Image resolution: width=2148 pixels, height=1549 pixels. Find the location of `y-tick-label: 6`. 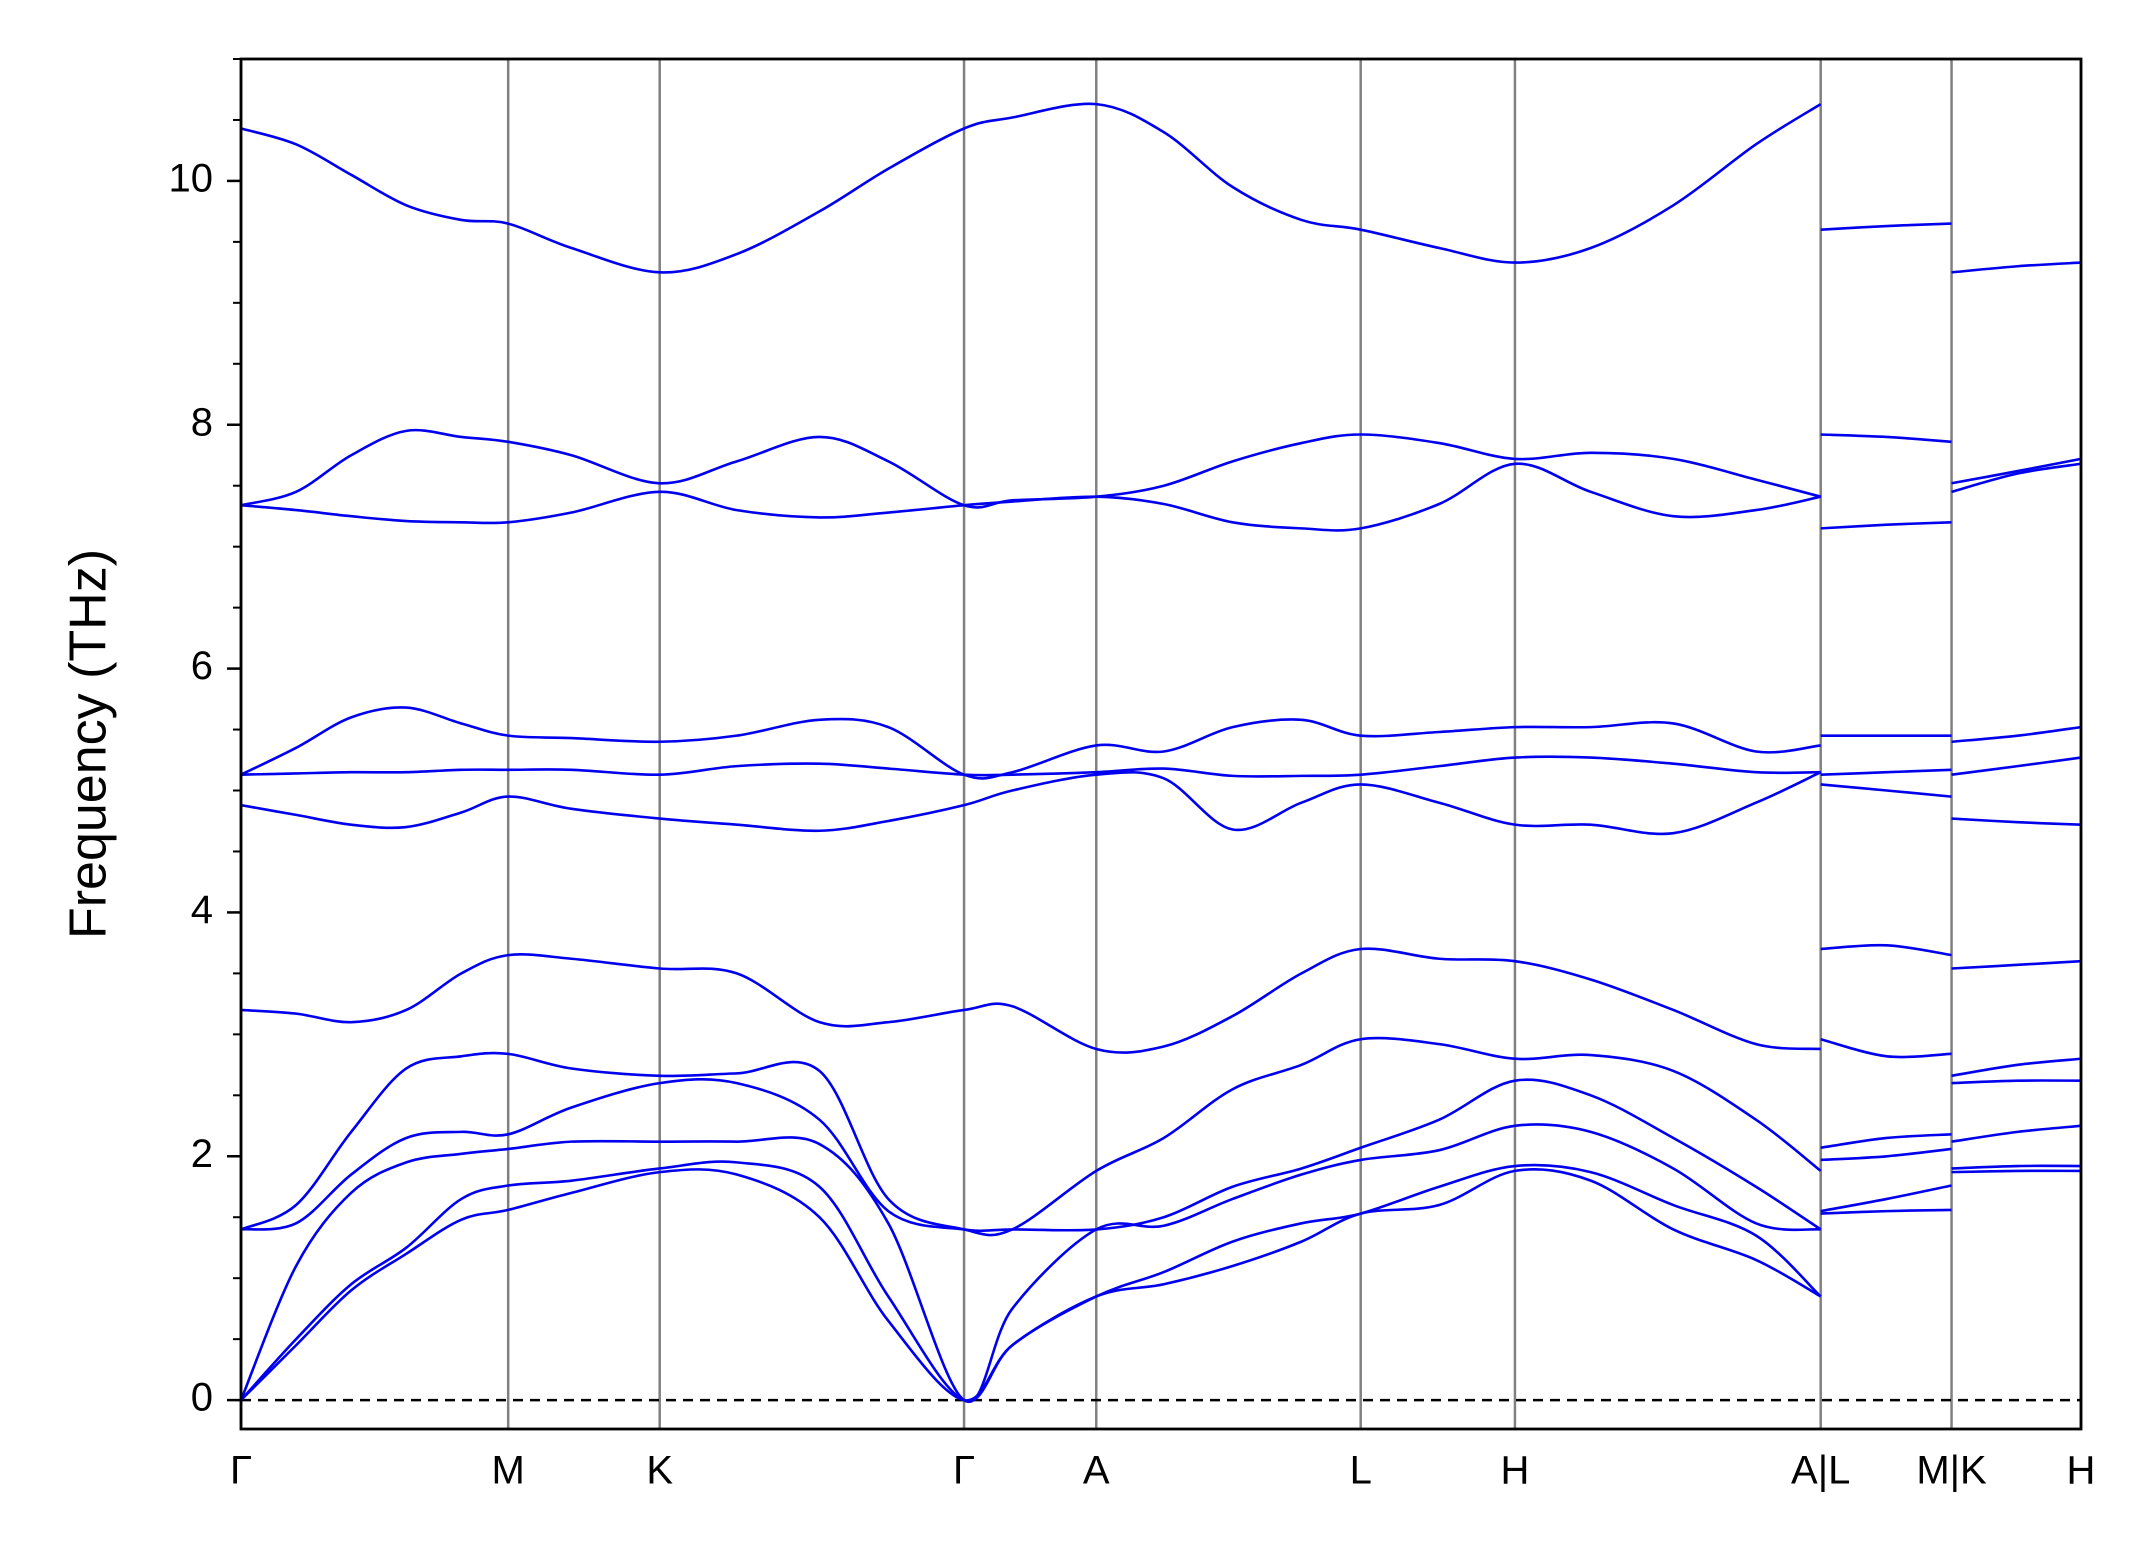

y-tick-label: 6 is located at coordinates (202, 666).